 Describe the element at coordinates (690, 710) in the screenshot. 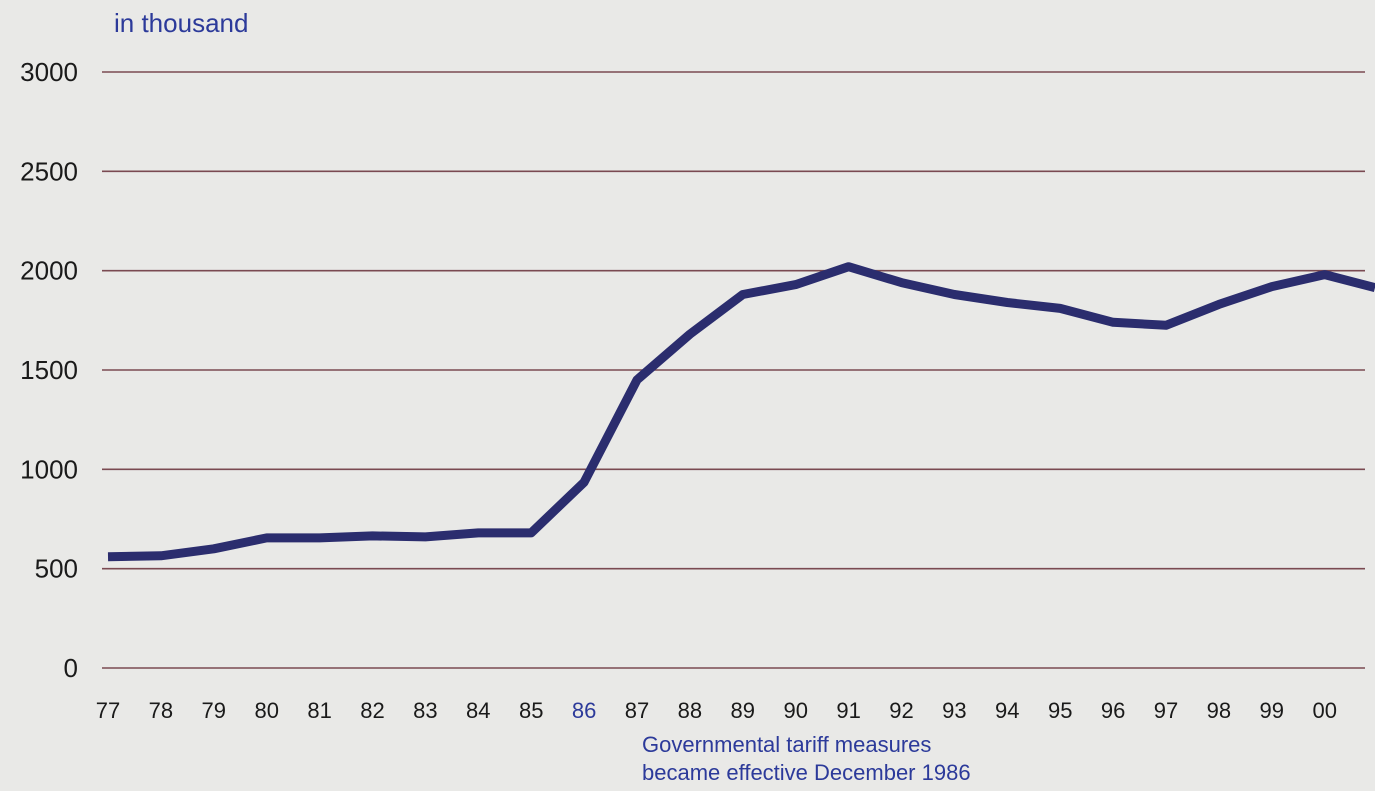

I see `x-tick-label: 88` at that location.